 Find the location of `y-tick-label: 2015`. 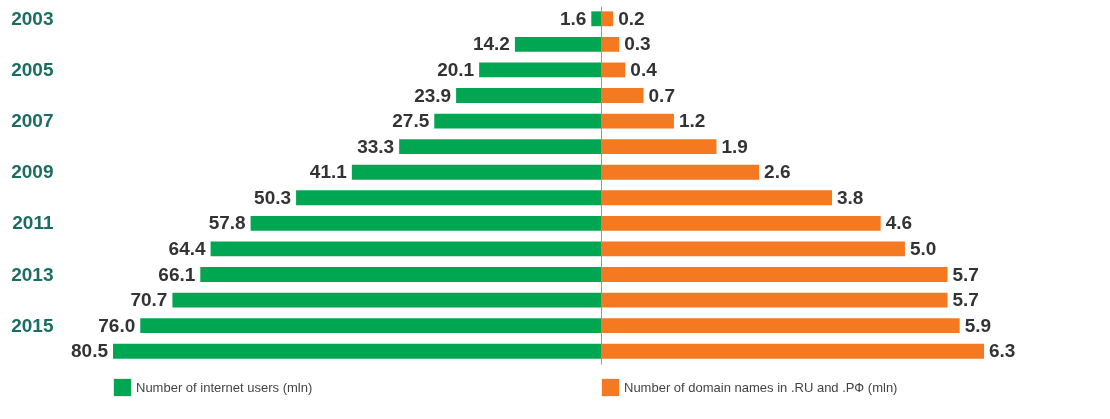

y-tick-label: 2015 is located at coordinates (32, 325).